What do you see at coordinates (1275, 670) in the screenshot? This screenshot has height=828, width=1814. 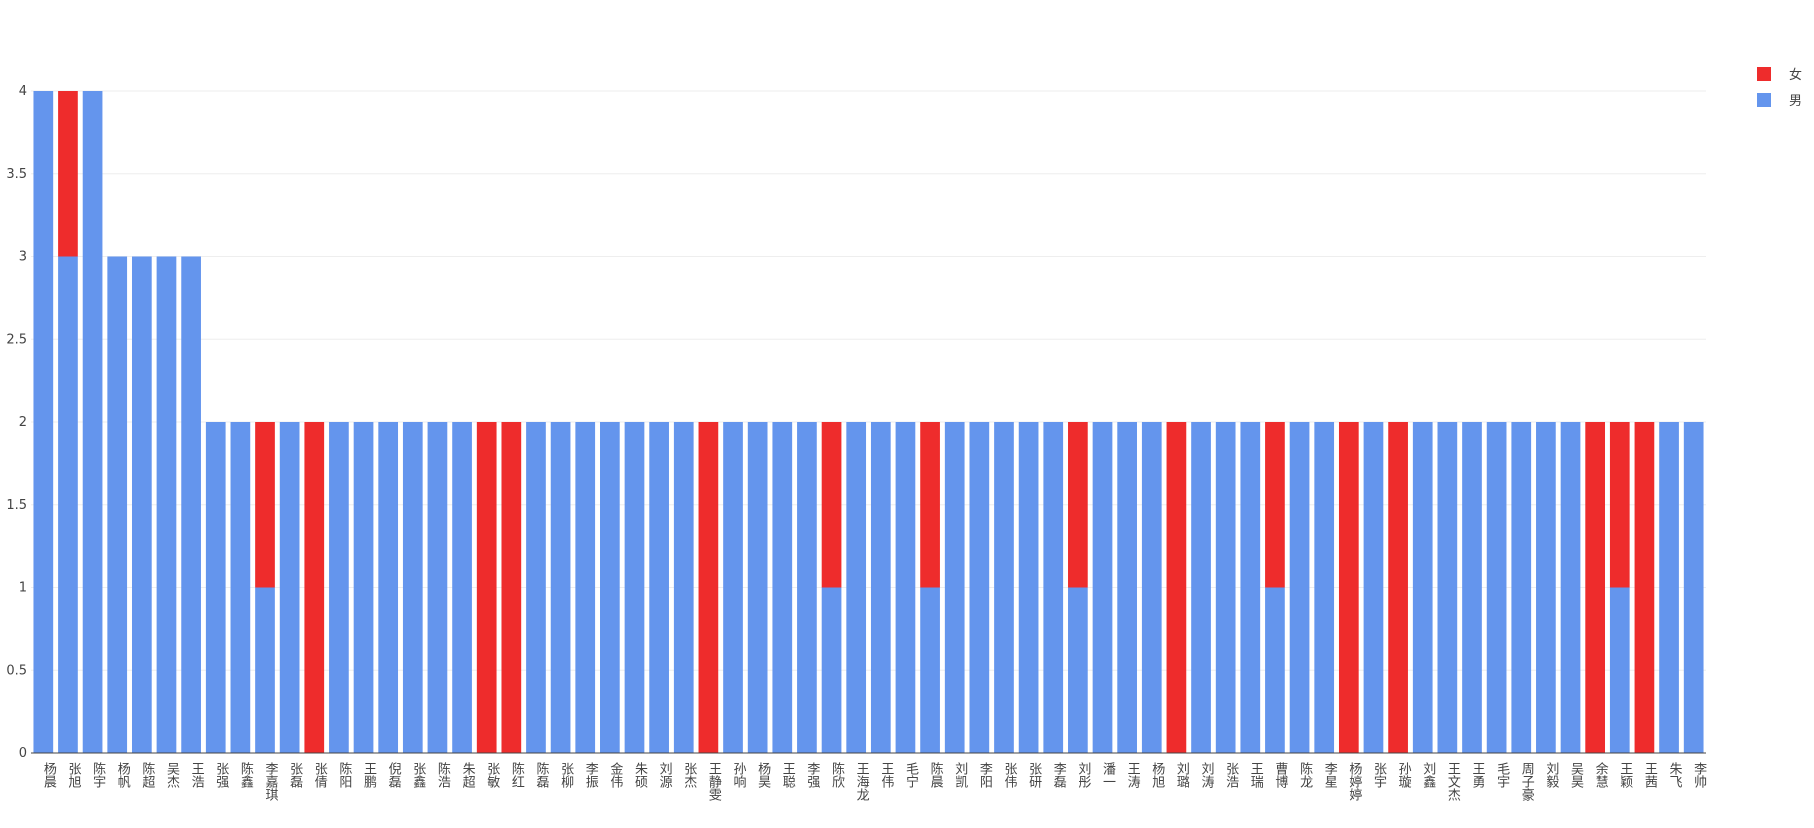 I see `bar-male-曹博` at bounding box center [1275, 670].